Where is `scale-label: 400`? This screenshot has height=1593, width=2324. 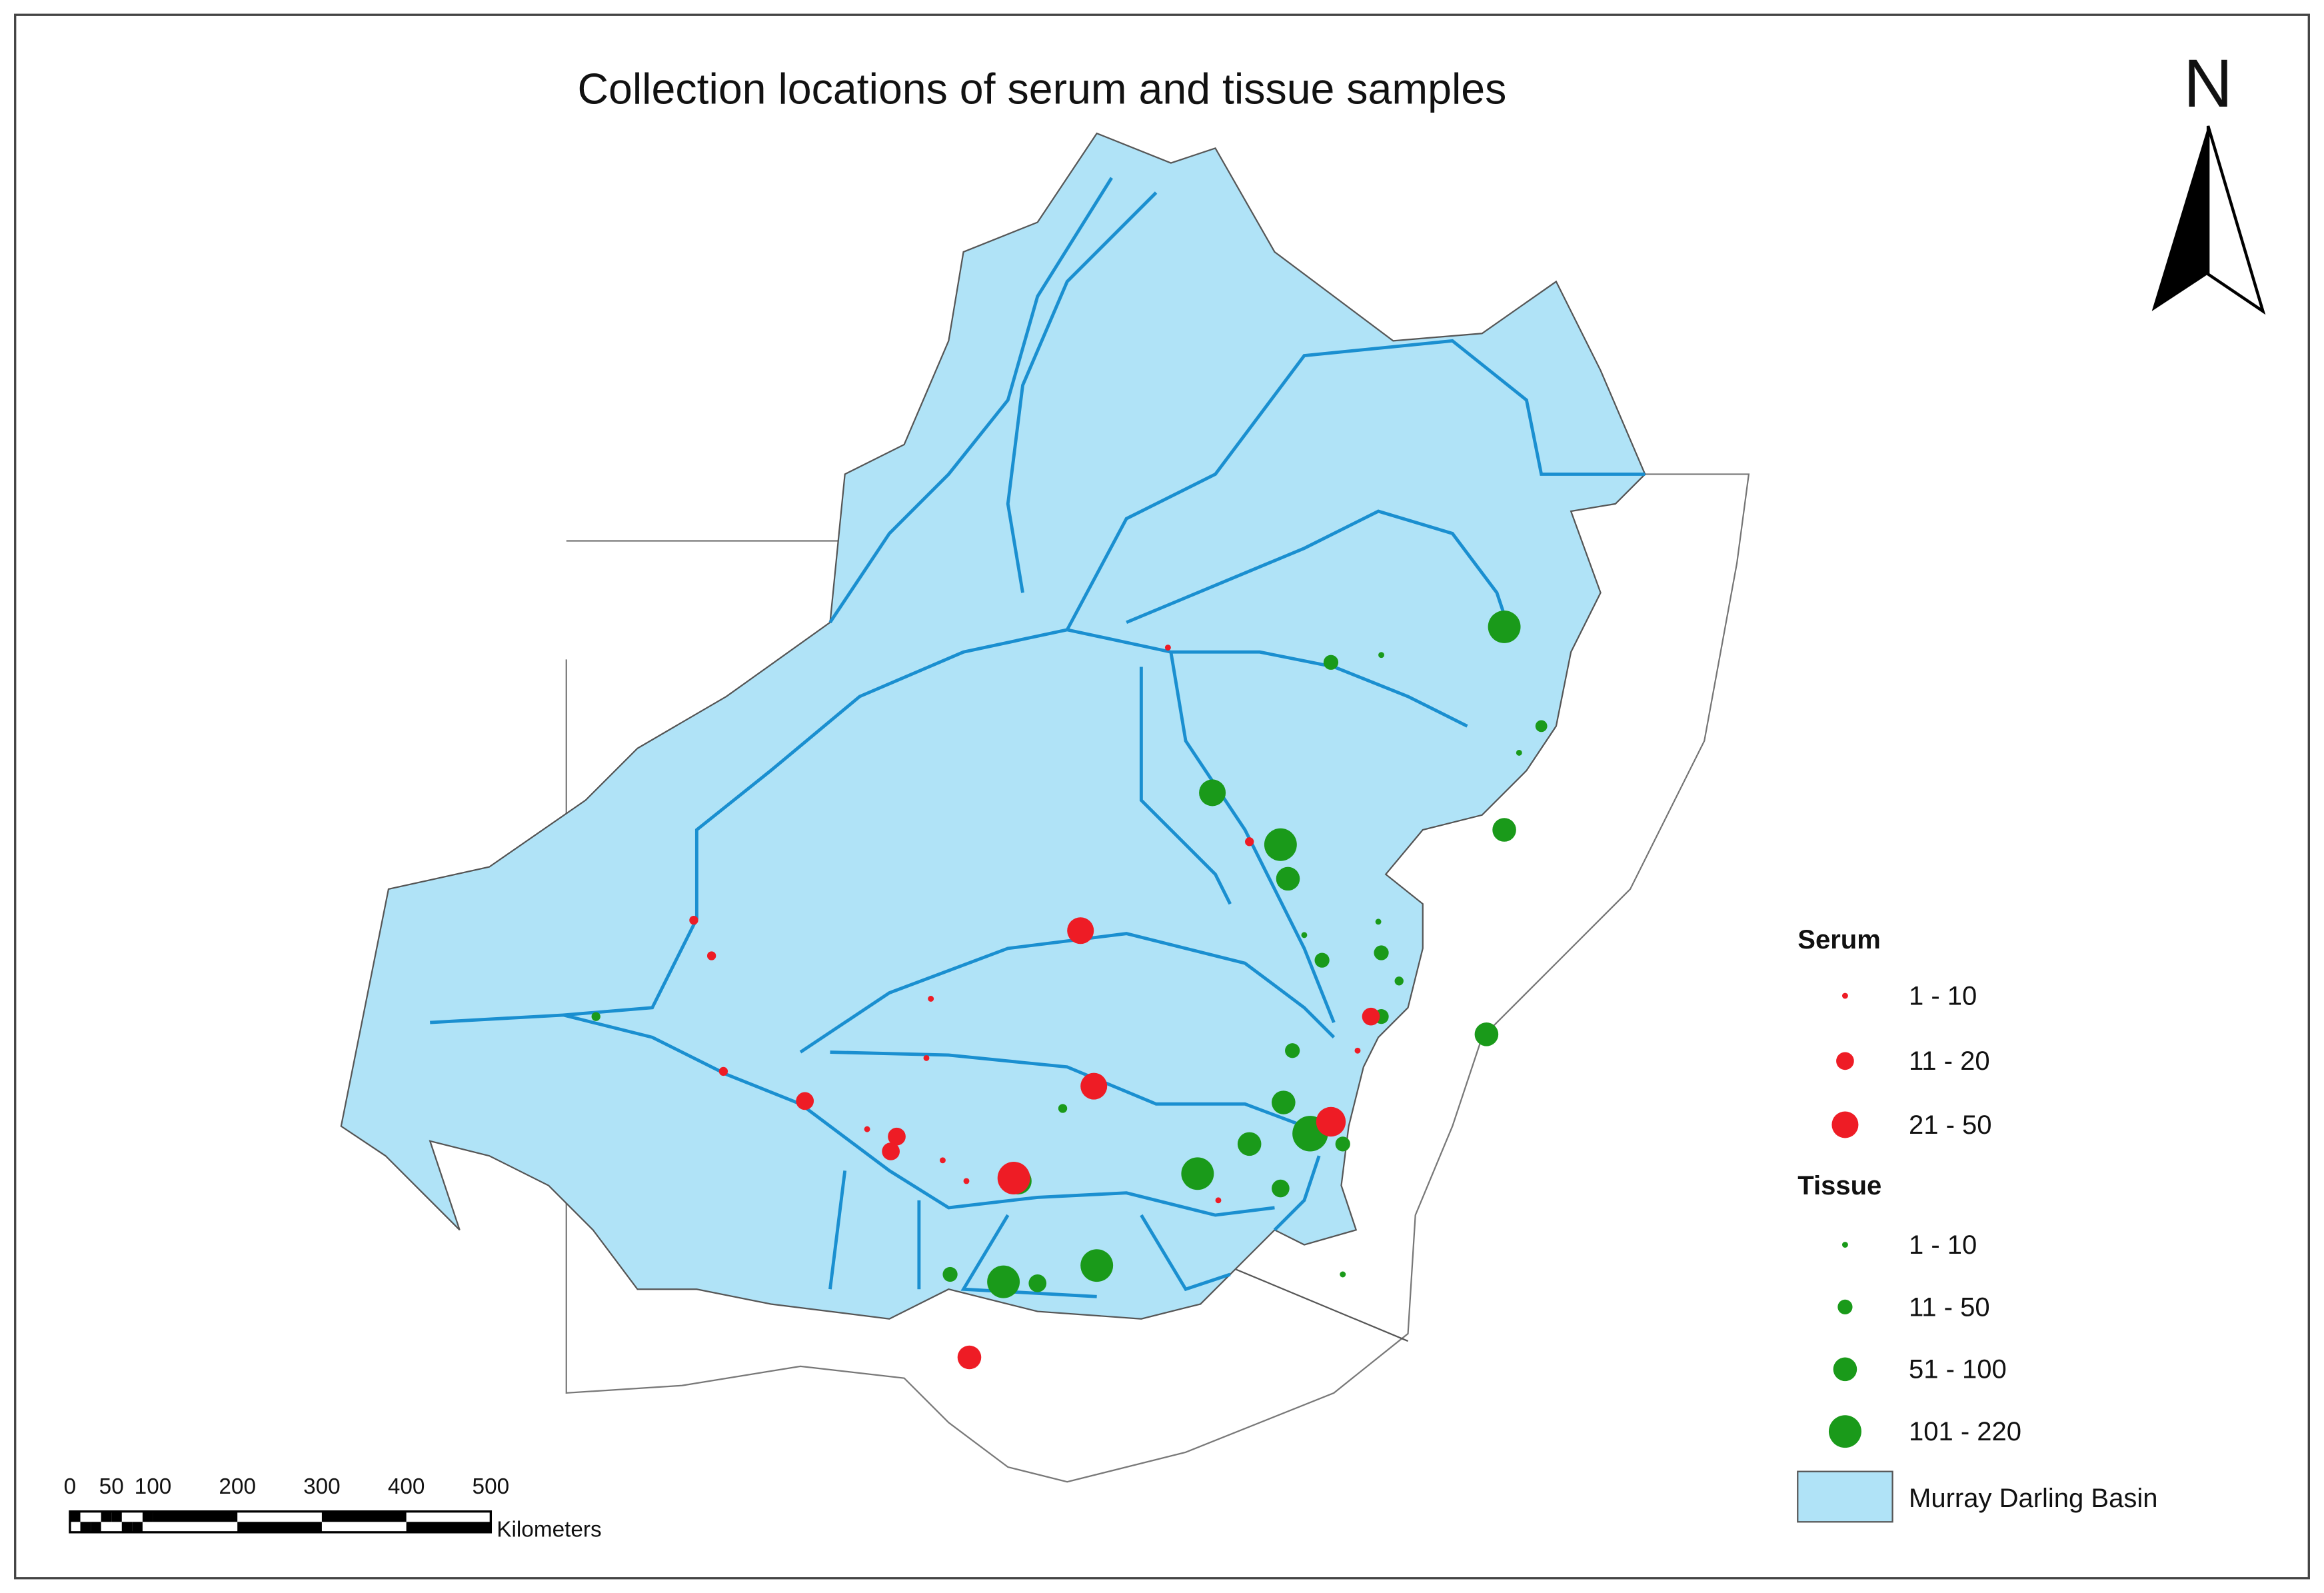
scale-label: 400 is located at coordinates (406, 1486).